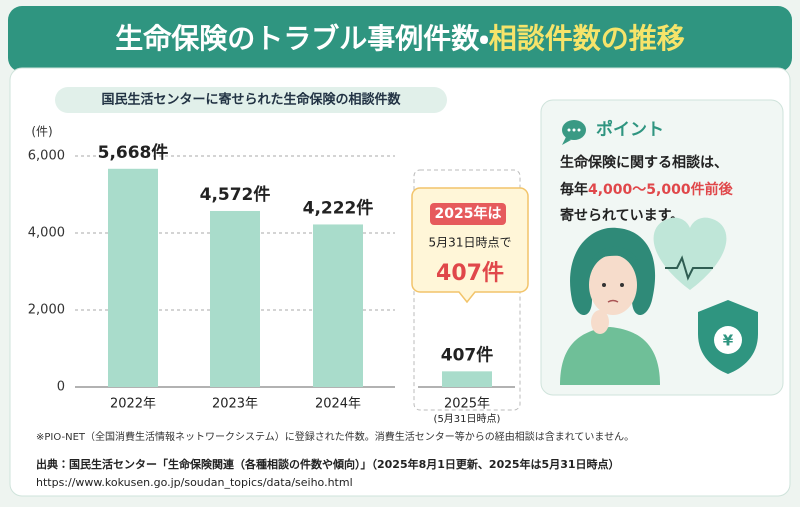  I want to click on header-band, so click(400, 39).